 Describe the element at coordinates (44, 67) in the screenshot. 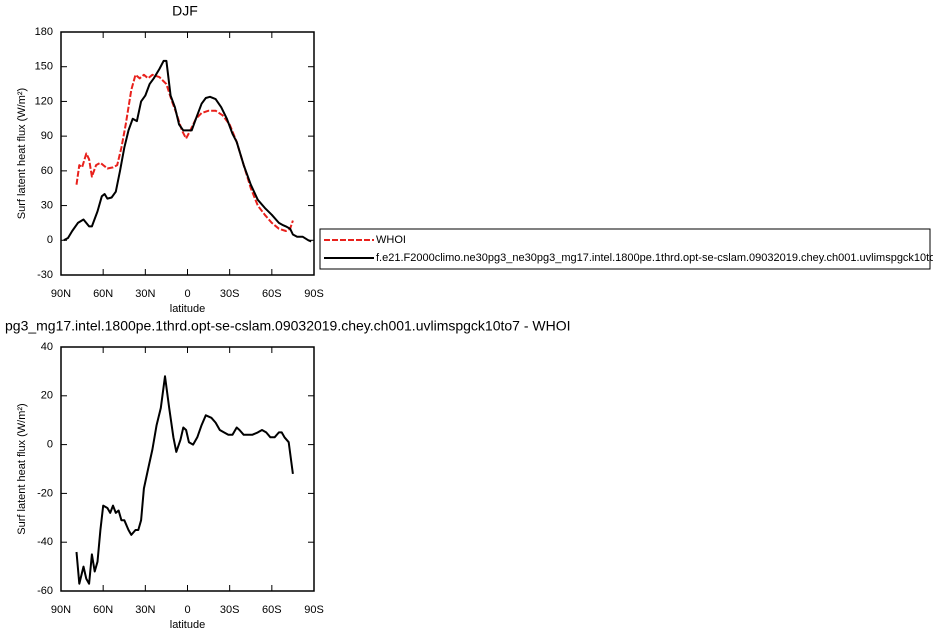

I see `y-tick-label: 150` at that location.